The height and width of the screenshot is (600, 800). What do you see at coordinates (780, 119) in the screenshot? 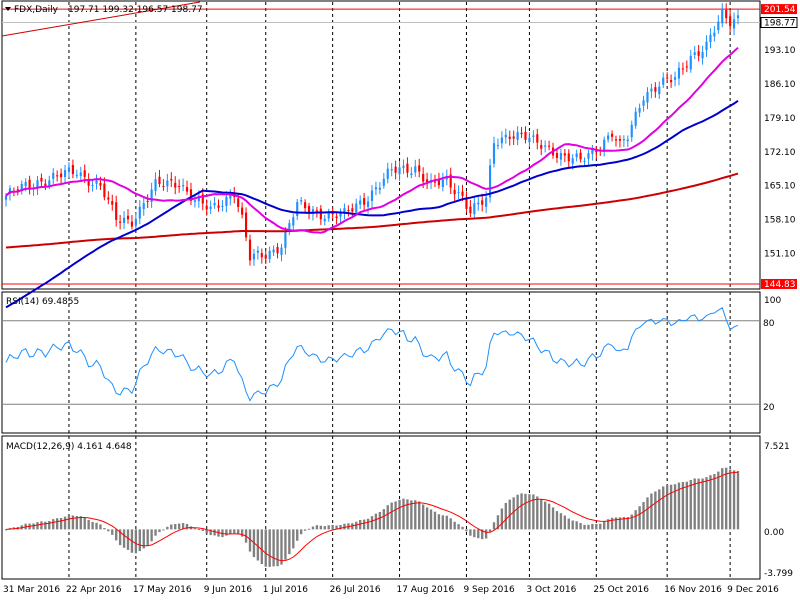
I see `y-tick-label: 179.10` at bounding box center [780, 119].